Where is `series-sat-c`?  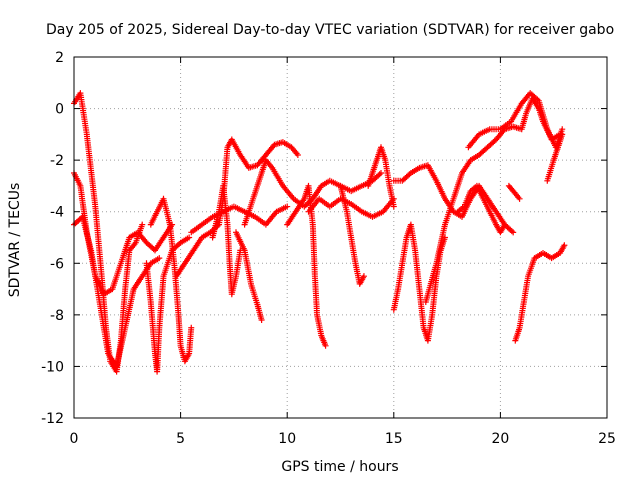 series-sat-c is located at coordinates (123, 234).